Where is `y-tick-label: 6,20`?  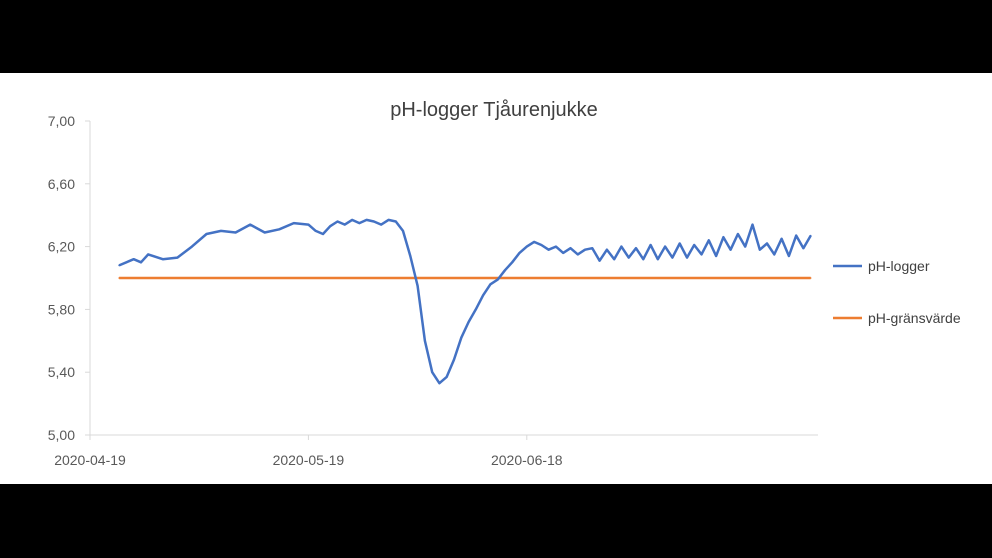
y-tick-label: 6,20 is located at coordinates (61, 247).